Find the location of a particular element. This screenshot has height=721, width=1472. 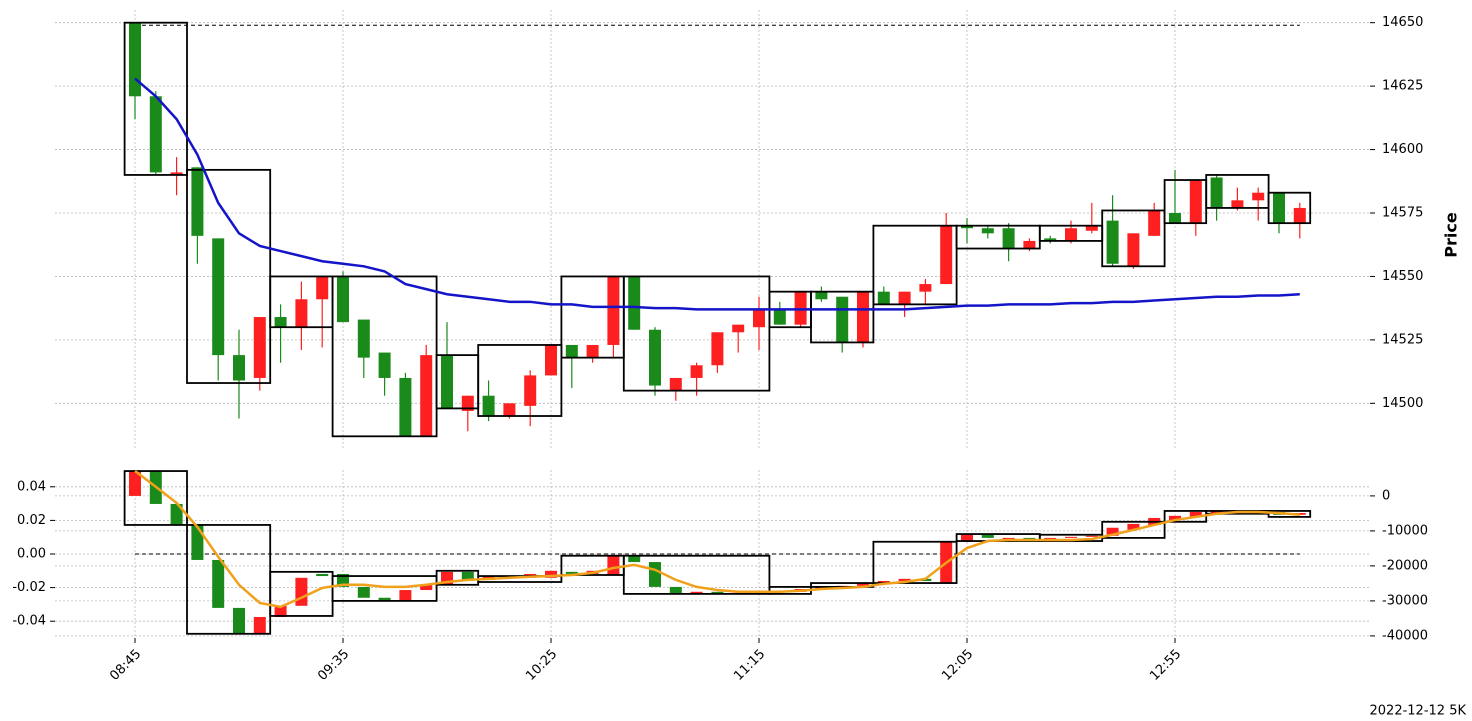

y2-tick-label: -40000 is located at coordinates (1405, 635).